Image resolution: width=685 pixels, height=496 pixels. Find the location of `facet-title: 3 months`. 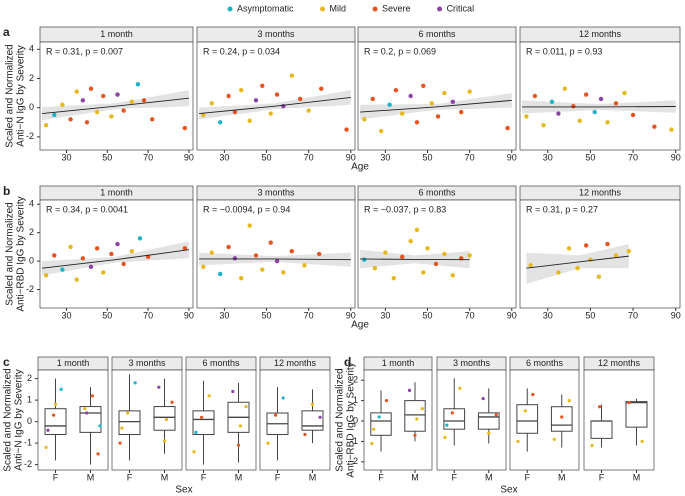

facet-title: 3 months is located at coordinates (276, 192).